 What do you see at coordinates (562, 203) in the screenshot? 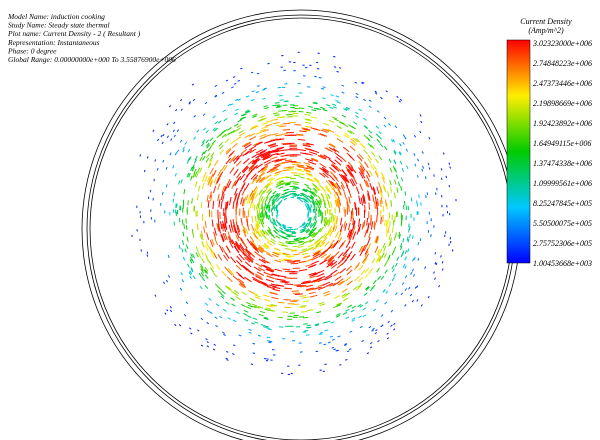
I see `legend-label: 8.25247845e+005` at bounding box center [562, 203].